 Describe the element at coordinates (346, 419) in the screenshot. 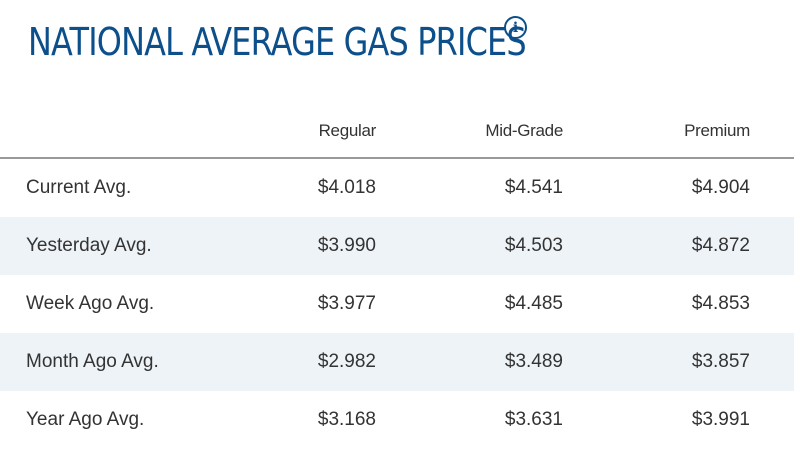

I see `regular-price: $3.168` at that location.